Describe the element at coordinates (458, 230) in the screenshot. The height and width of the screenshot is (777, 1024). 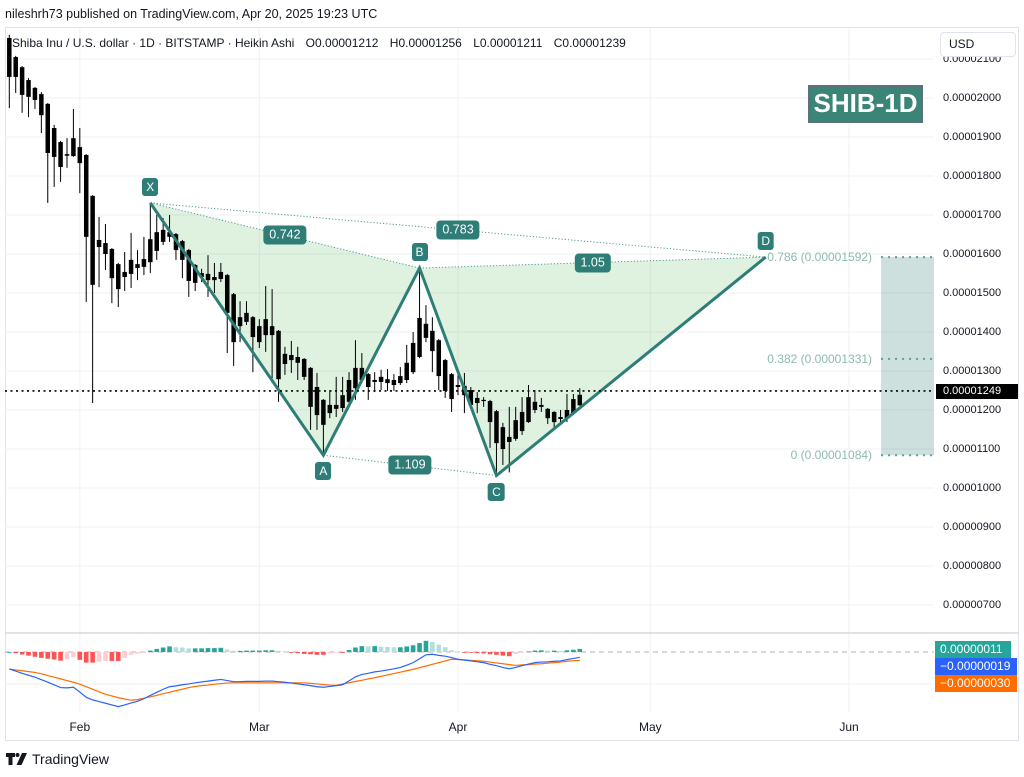
I see `pattern-ratio-line` at that location.